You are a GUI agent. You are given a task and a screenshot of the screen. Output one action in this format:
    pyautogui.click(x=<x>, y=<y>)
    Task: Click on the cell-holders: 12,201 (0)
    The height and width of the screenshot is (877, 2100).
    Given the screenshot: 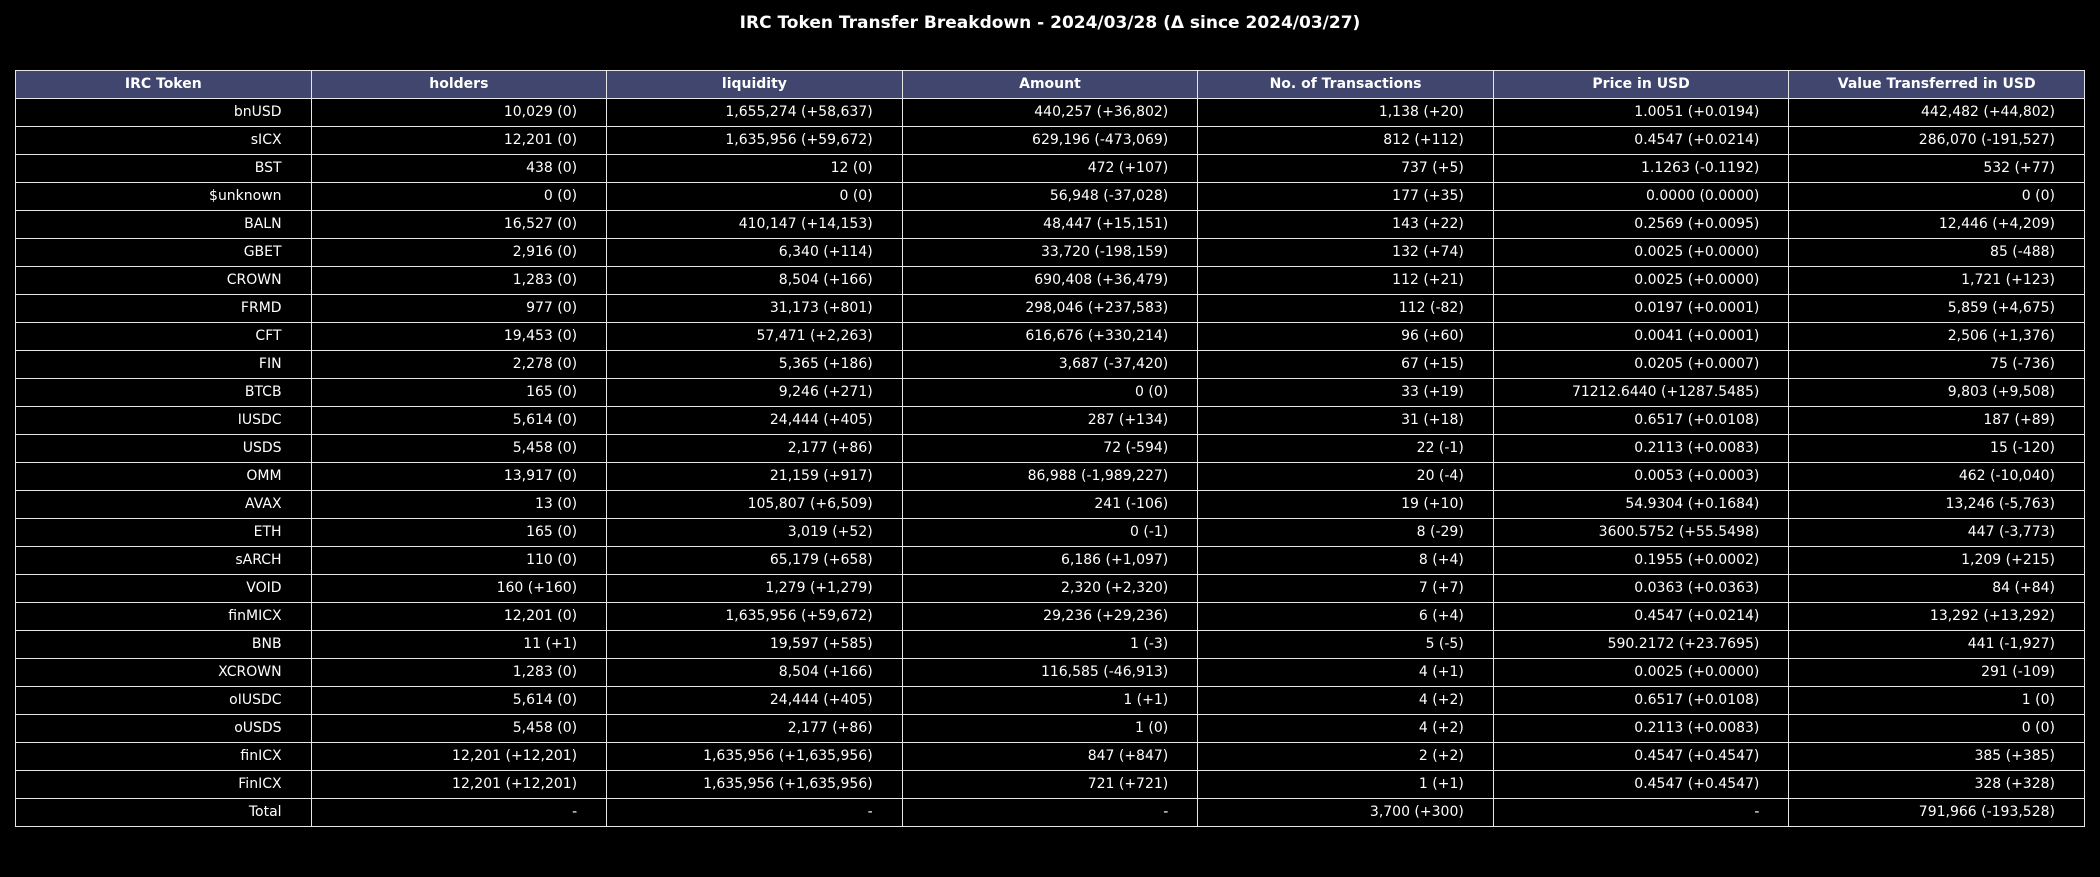 What is the action you would take?
    pyautogui.click(x=459, y=616)
    